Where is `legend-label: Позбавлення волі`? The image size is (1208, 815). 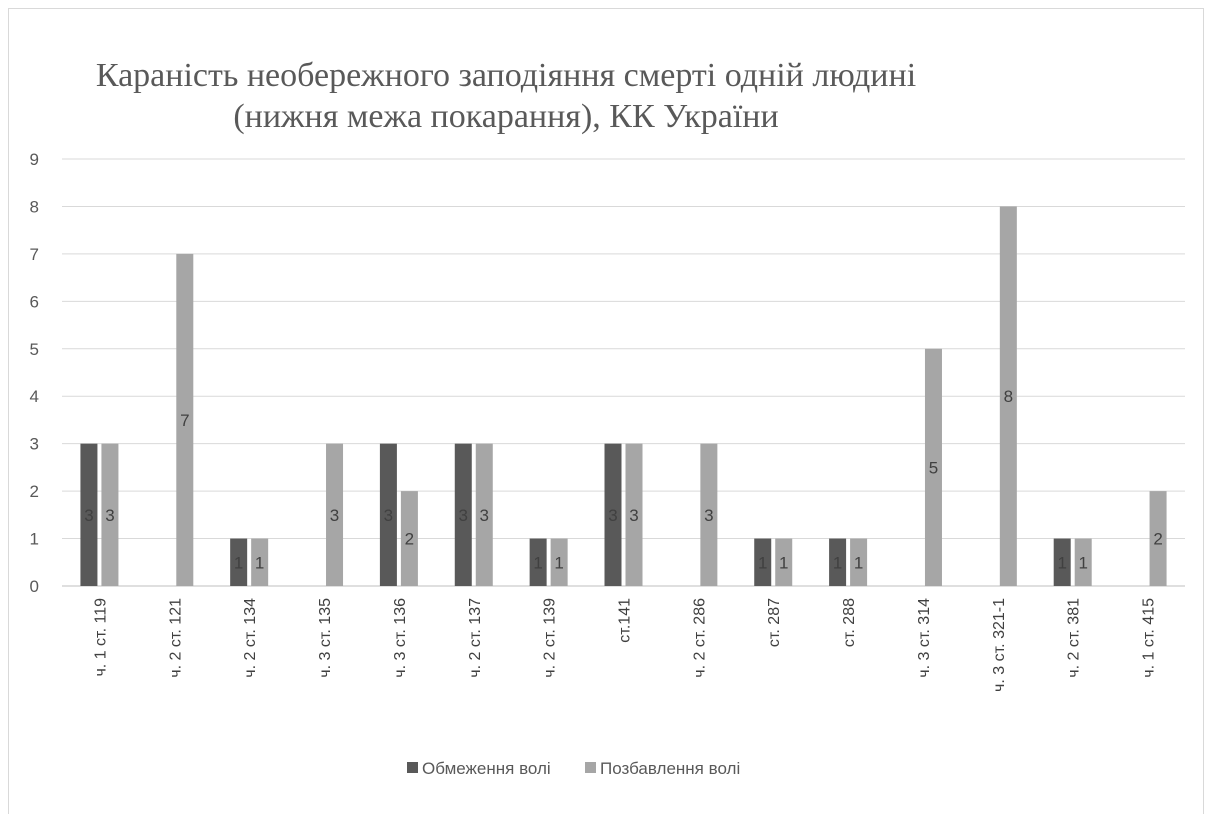
legend-label: Позбавлення волі is located at coordinates (670, 768).